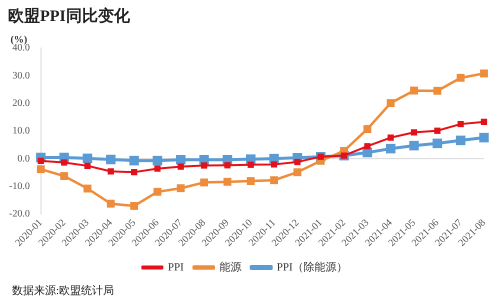 This screenshot has width=500, height=301. I want to click on y-tick-label: 40.0, so click(21, 48).